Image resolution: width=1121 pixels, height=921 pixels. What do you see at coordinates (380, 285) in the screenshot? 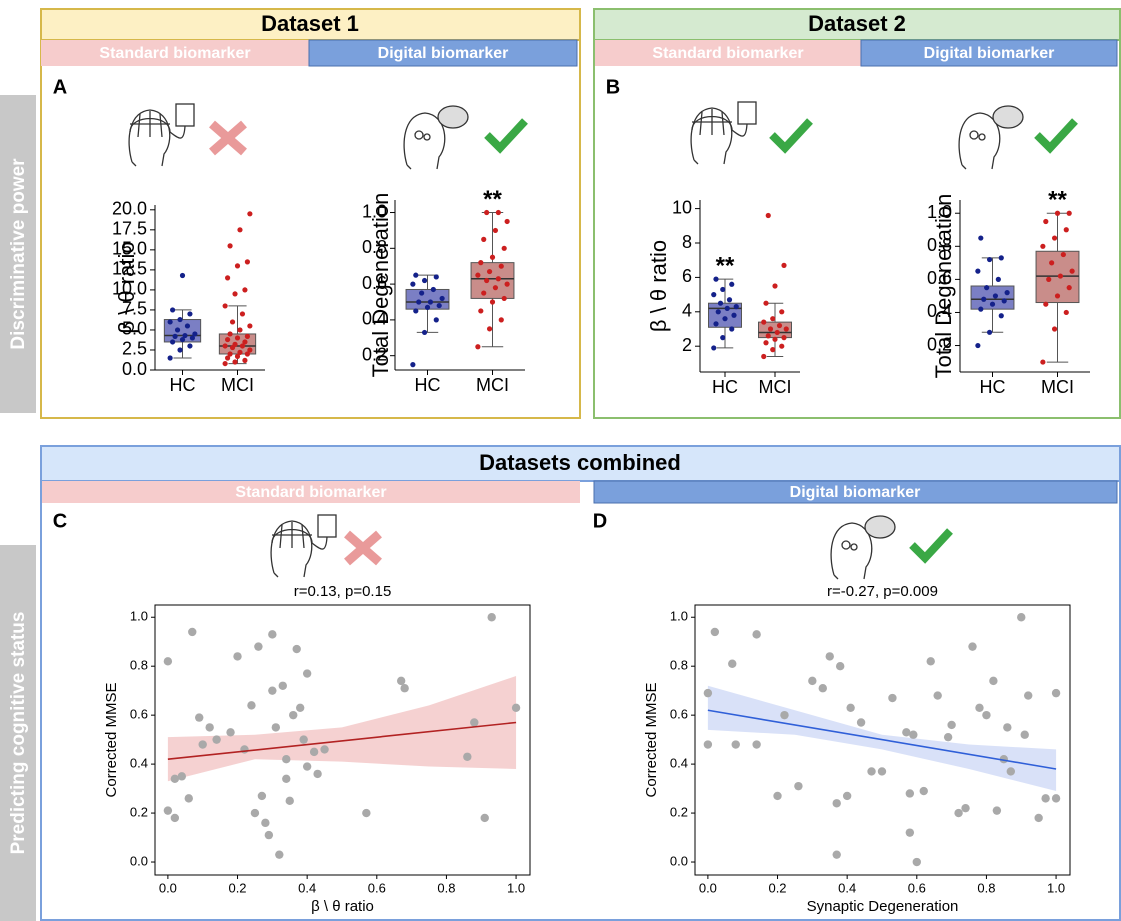
I see `y-axis-label: Total Degeneration` at bounding box center [380, 285].